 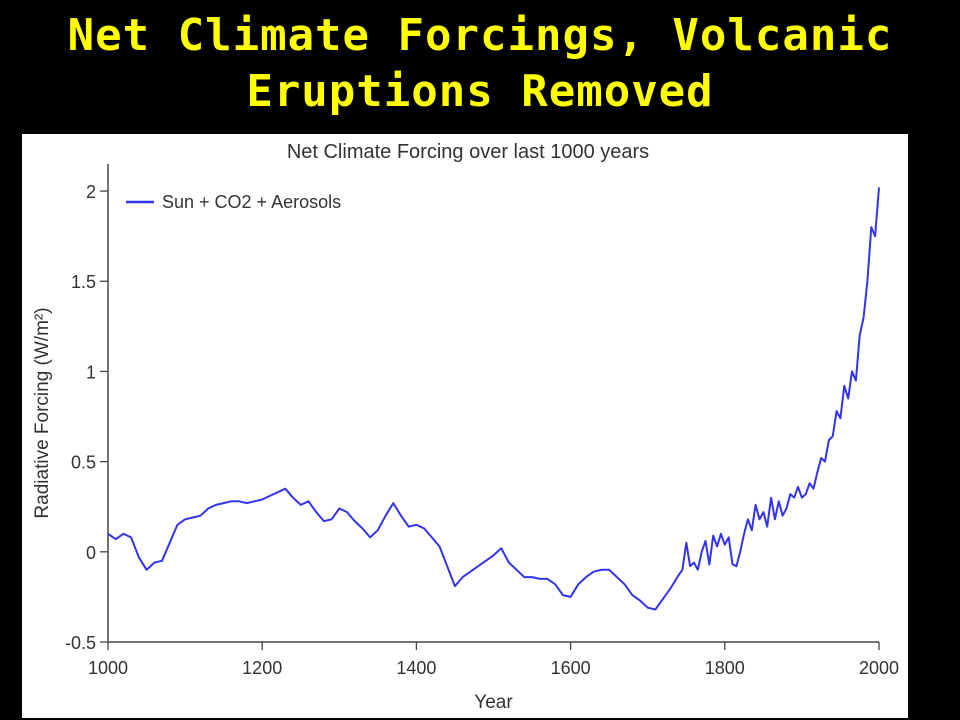 What do you see at coordinates (251, 202) in the screenshot?
I see `legend-entry: Sun + CO2 + Aerosols` at bounding box center [251, 202].